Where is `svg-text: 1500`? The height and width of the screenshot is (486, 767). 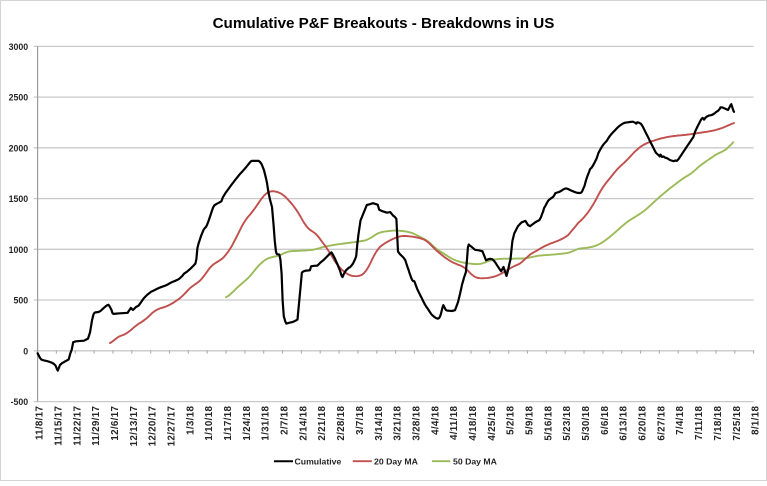 svg-text: 1500 is located at coordinates (19, 199).